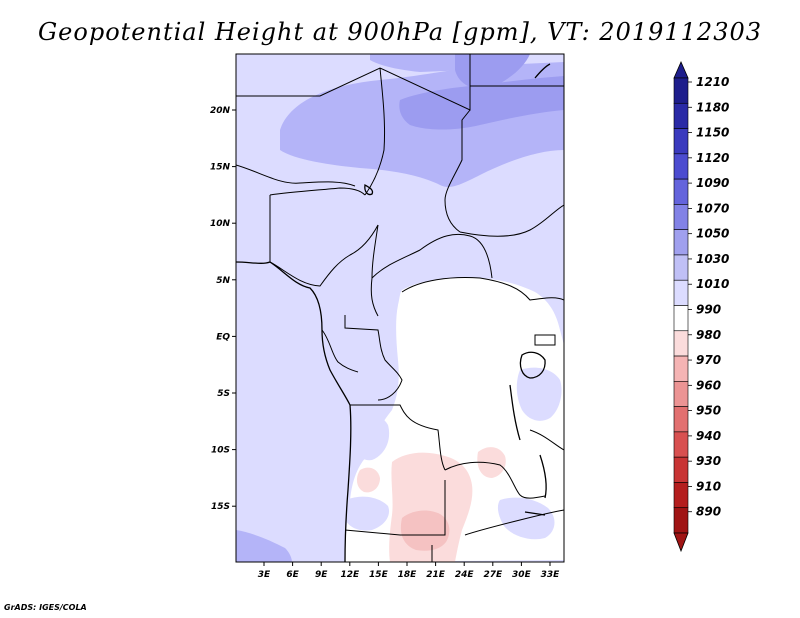  I want to click on grads-credit: GrADS: IGES/COLA, so click(45, 607).